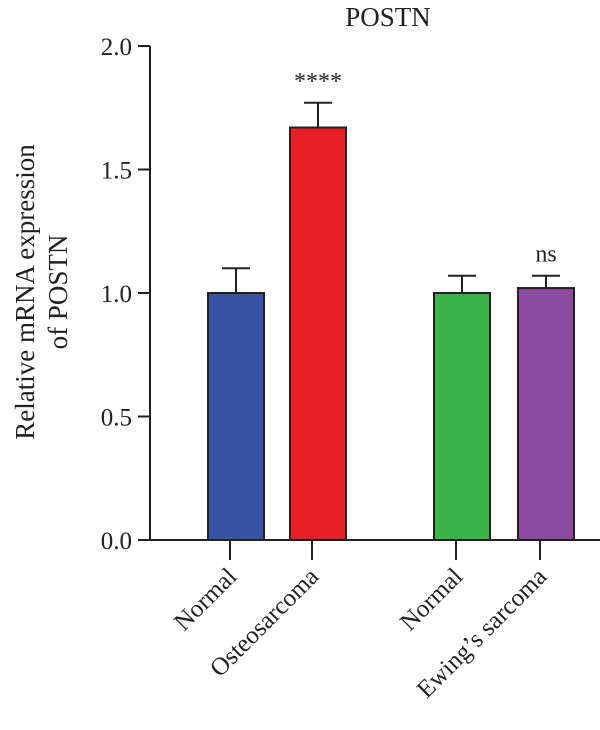  What do you see at coordinates (318, 82) in the screenshot?
I see `significance-annotation: ****` at bounding box center [318, 82].